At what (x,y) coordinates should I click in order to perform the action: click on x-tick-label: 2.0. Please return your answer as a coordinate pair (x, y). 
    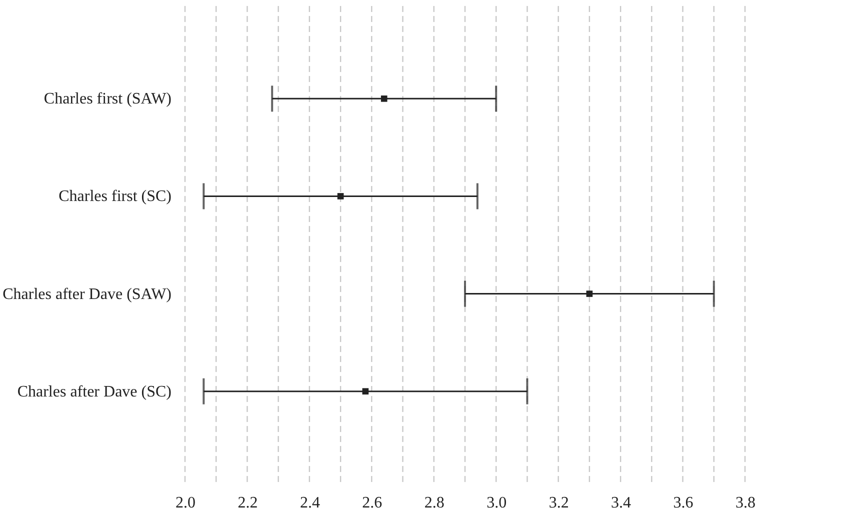
    Looking at the image, I should click on (186, 503).